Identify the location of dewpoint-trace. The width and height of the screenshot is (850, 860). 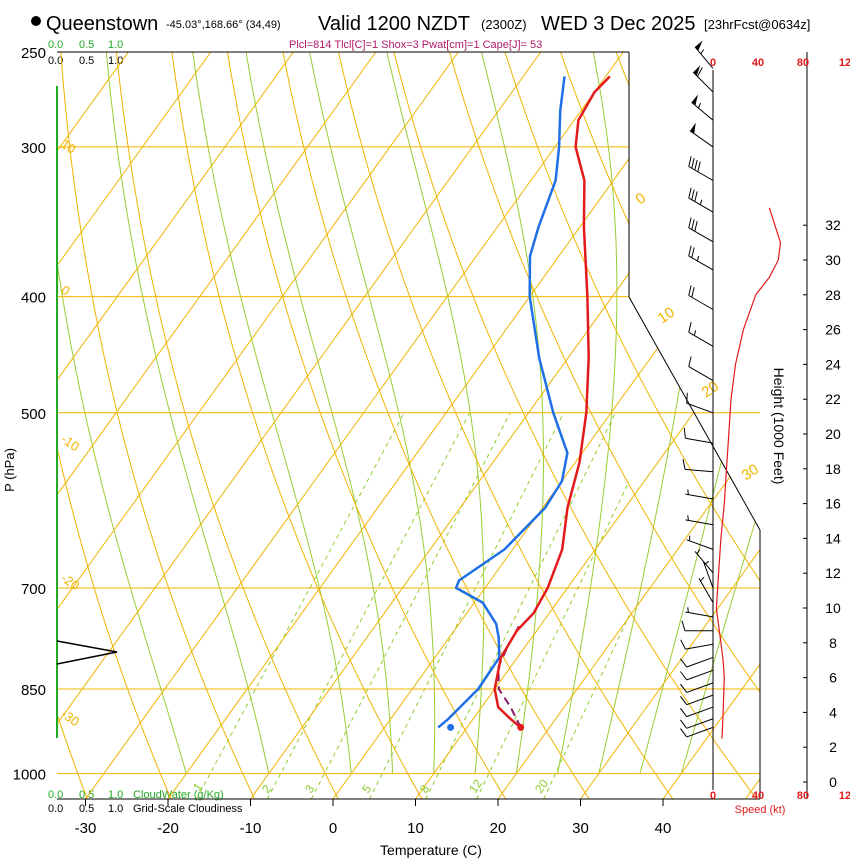
(503, 402).